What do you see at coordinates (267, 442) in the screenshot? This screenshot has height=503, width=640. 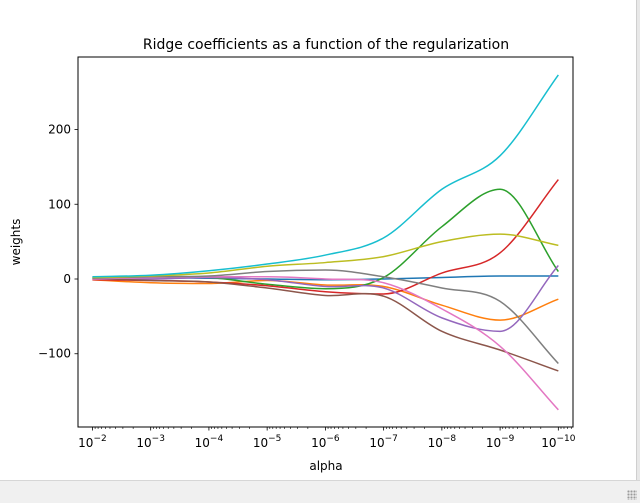 I see `x-tick-label: 10⁻⁵` at bounding box center [267, 442].